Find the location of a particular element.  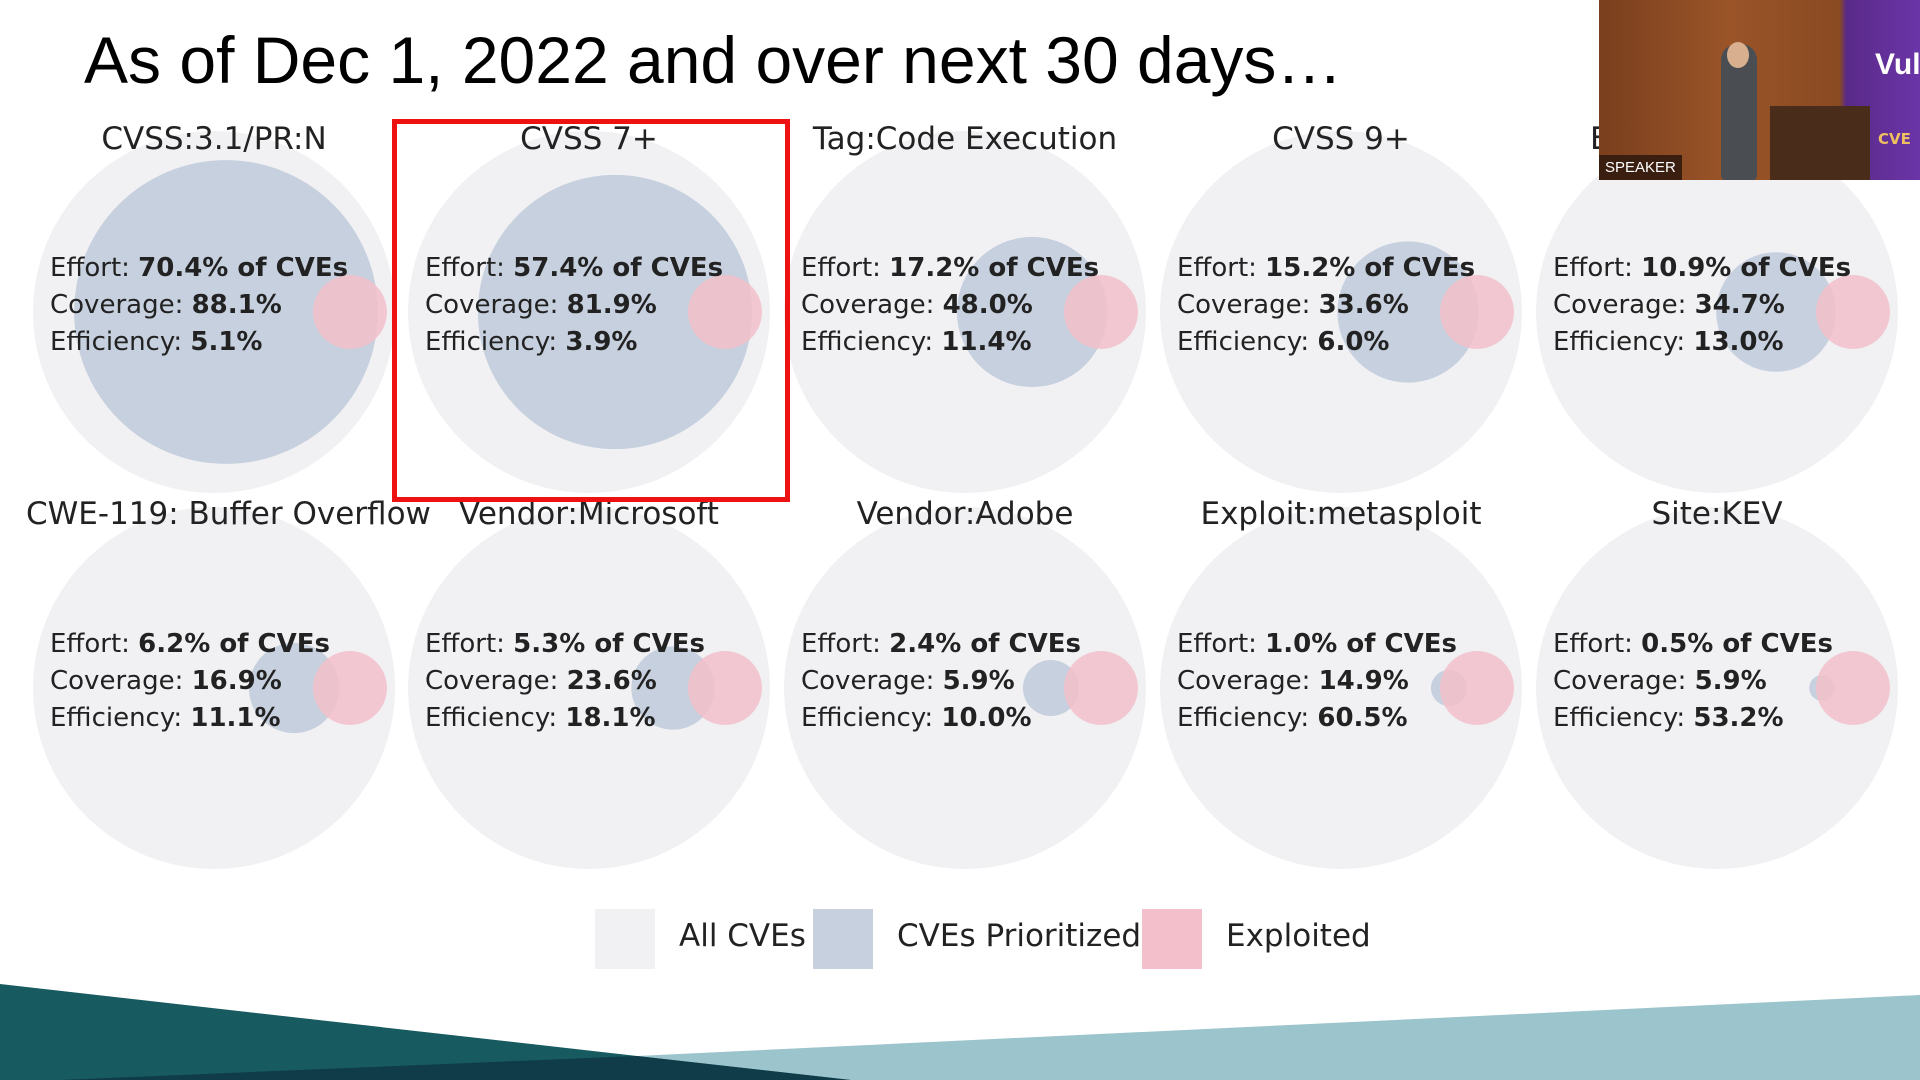

footer-light-band is located at coordinates (1278, 1037).